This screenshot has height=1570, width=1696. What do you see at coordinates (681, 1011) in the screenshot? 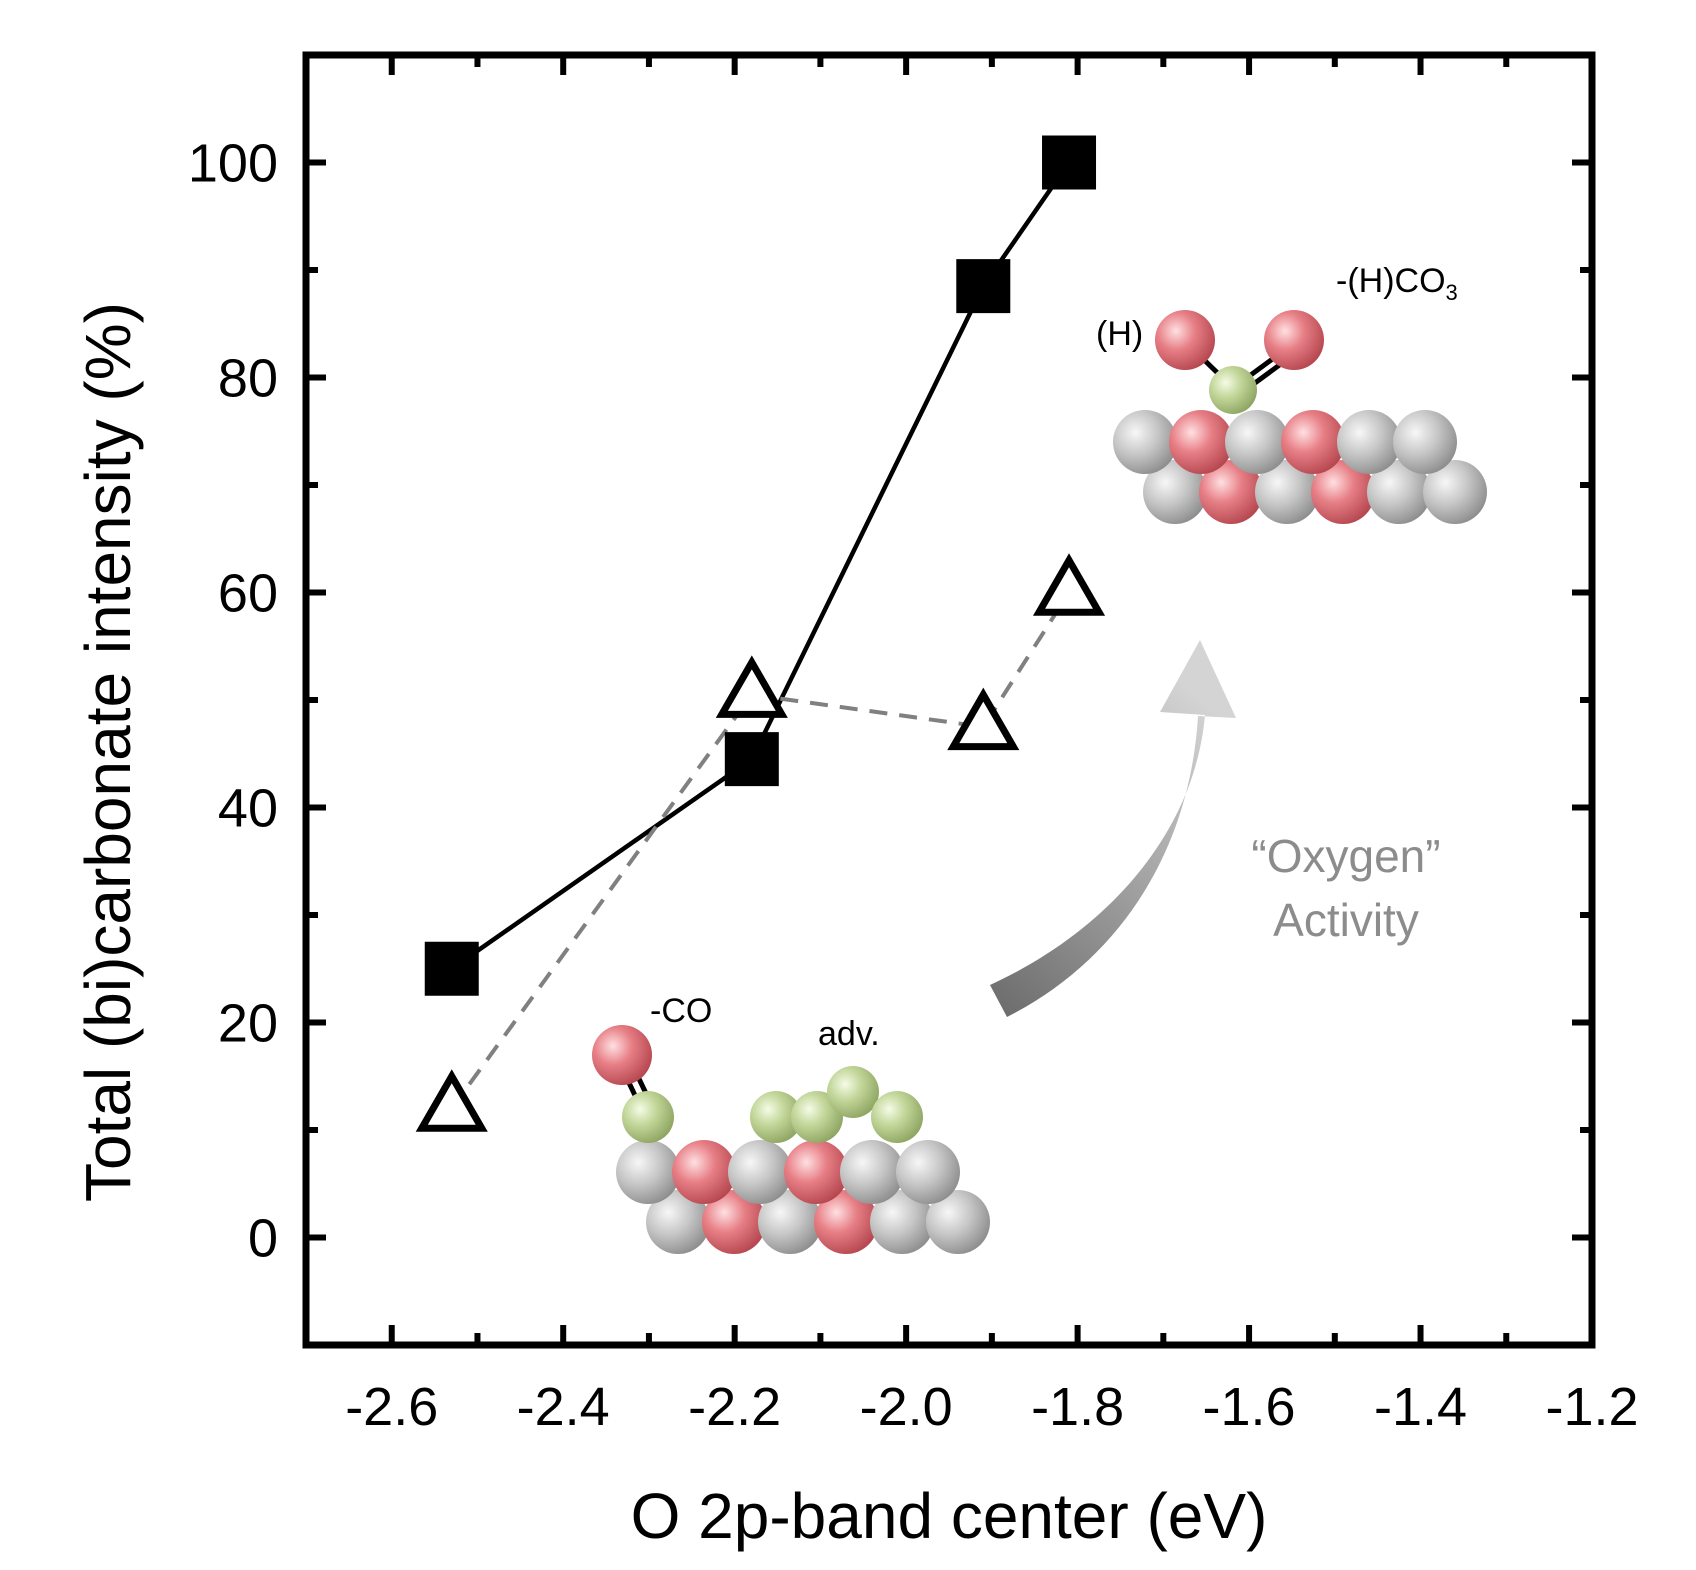
I see `co-label: -CO` at bounding box center [681, 1011].